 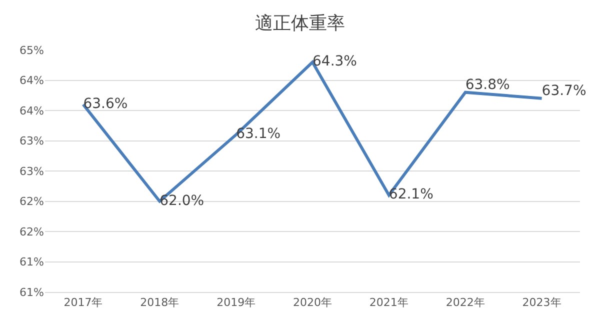 I want to click on y-tick-label: 65%, so click(x=32, y=50).